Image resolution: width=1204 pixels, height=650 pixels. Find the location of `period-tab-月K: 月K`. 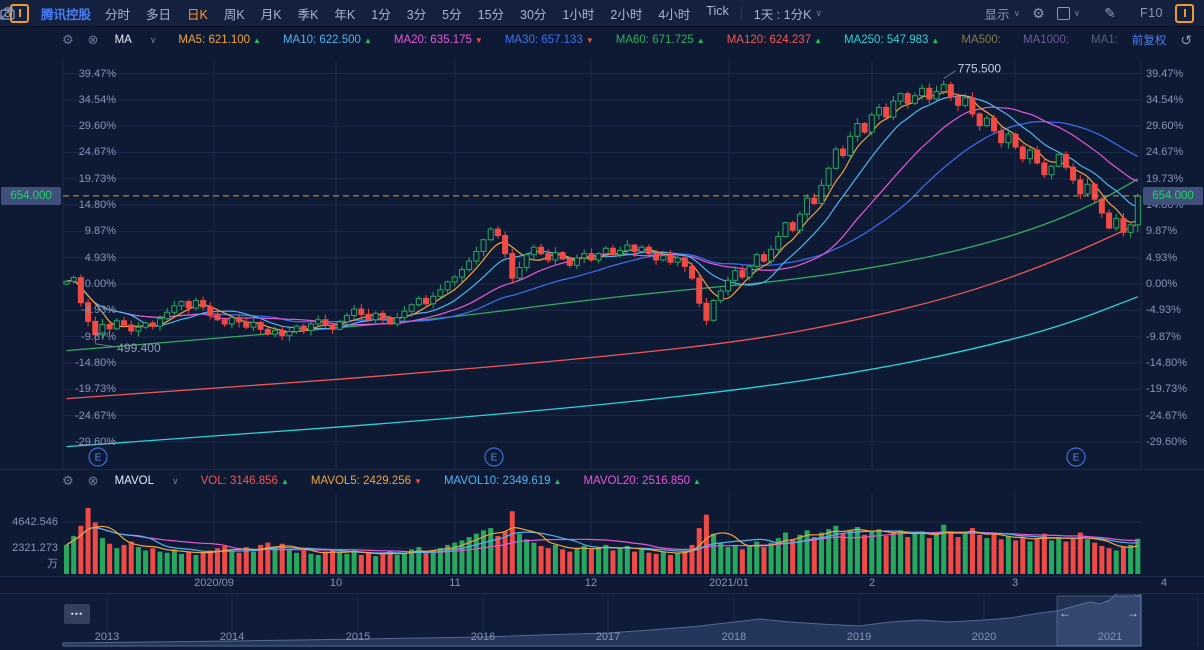

period-tab-月K: 月K is located at coordinates (271, 14).